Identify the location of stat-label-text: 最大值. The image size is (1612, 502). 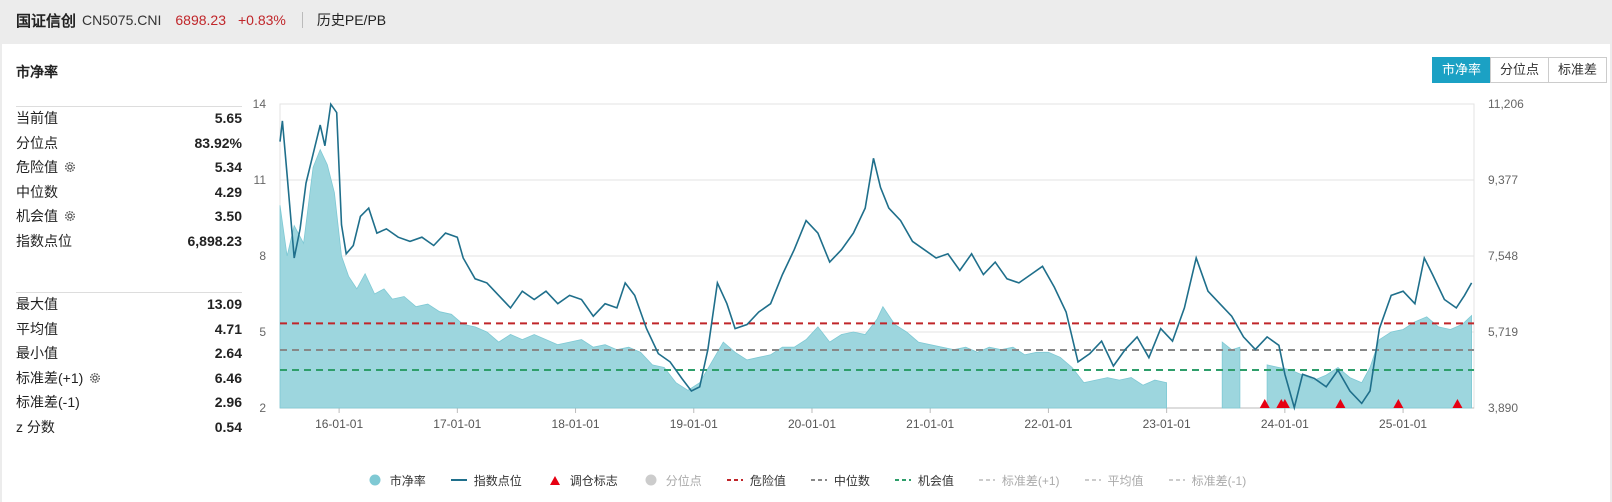
(37, 304).